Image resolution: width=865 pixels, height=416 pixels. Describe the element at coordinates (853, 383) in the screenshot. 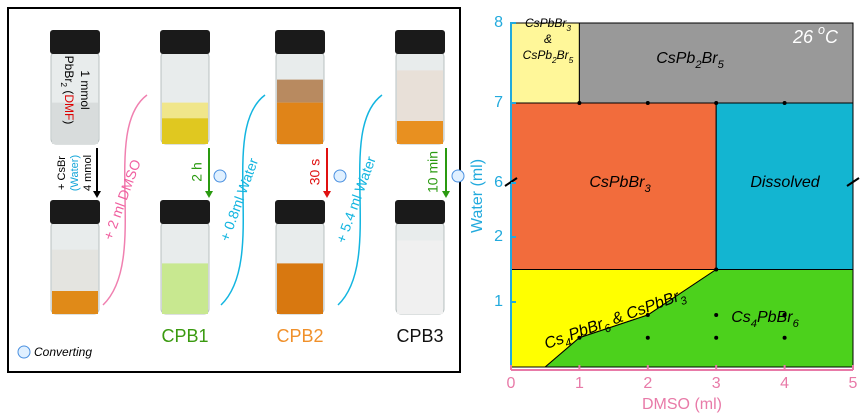

I see `x-tick-label: 5` at that location.